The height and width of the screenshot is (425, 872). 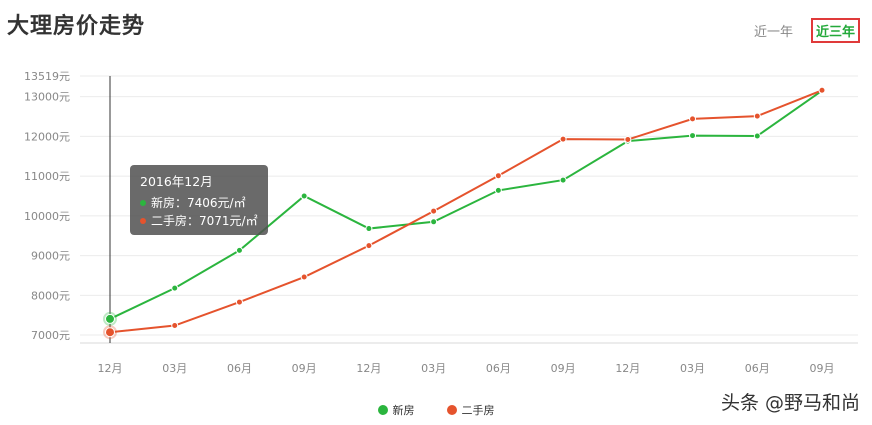 I want to click on tooltip-row-new: 新房：7406元/㎡, so click(x=199, y=203).